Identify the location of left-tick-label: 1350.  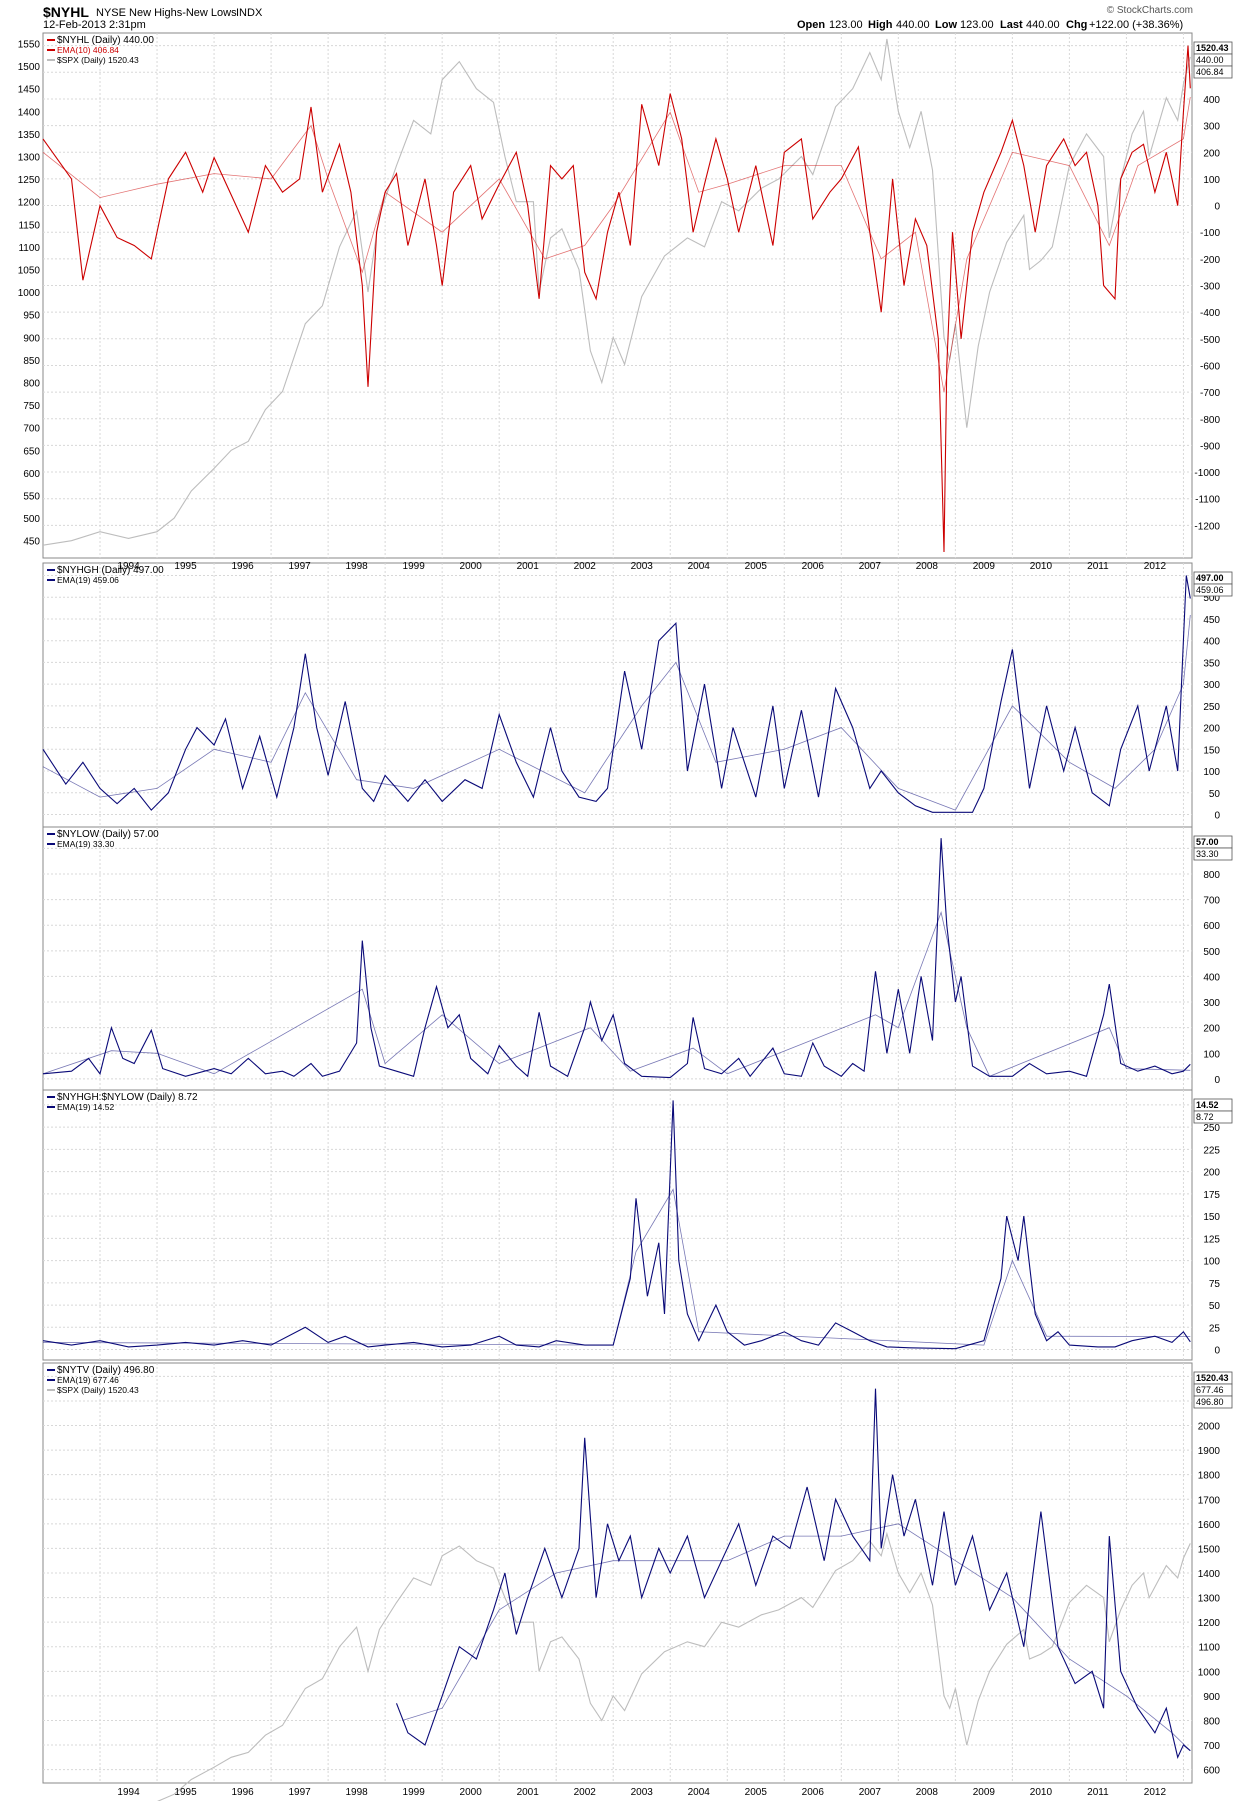
(29, 135).